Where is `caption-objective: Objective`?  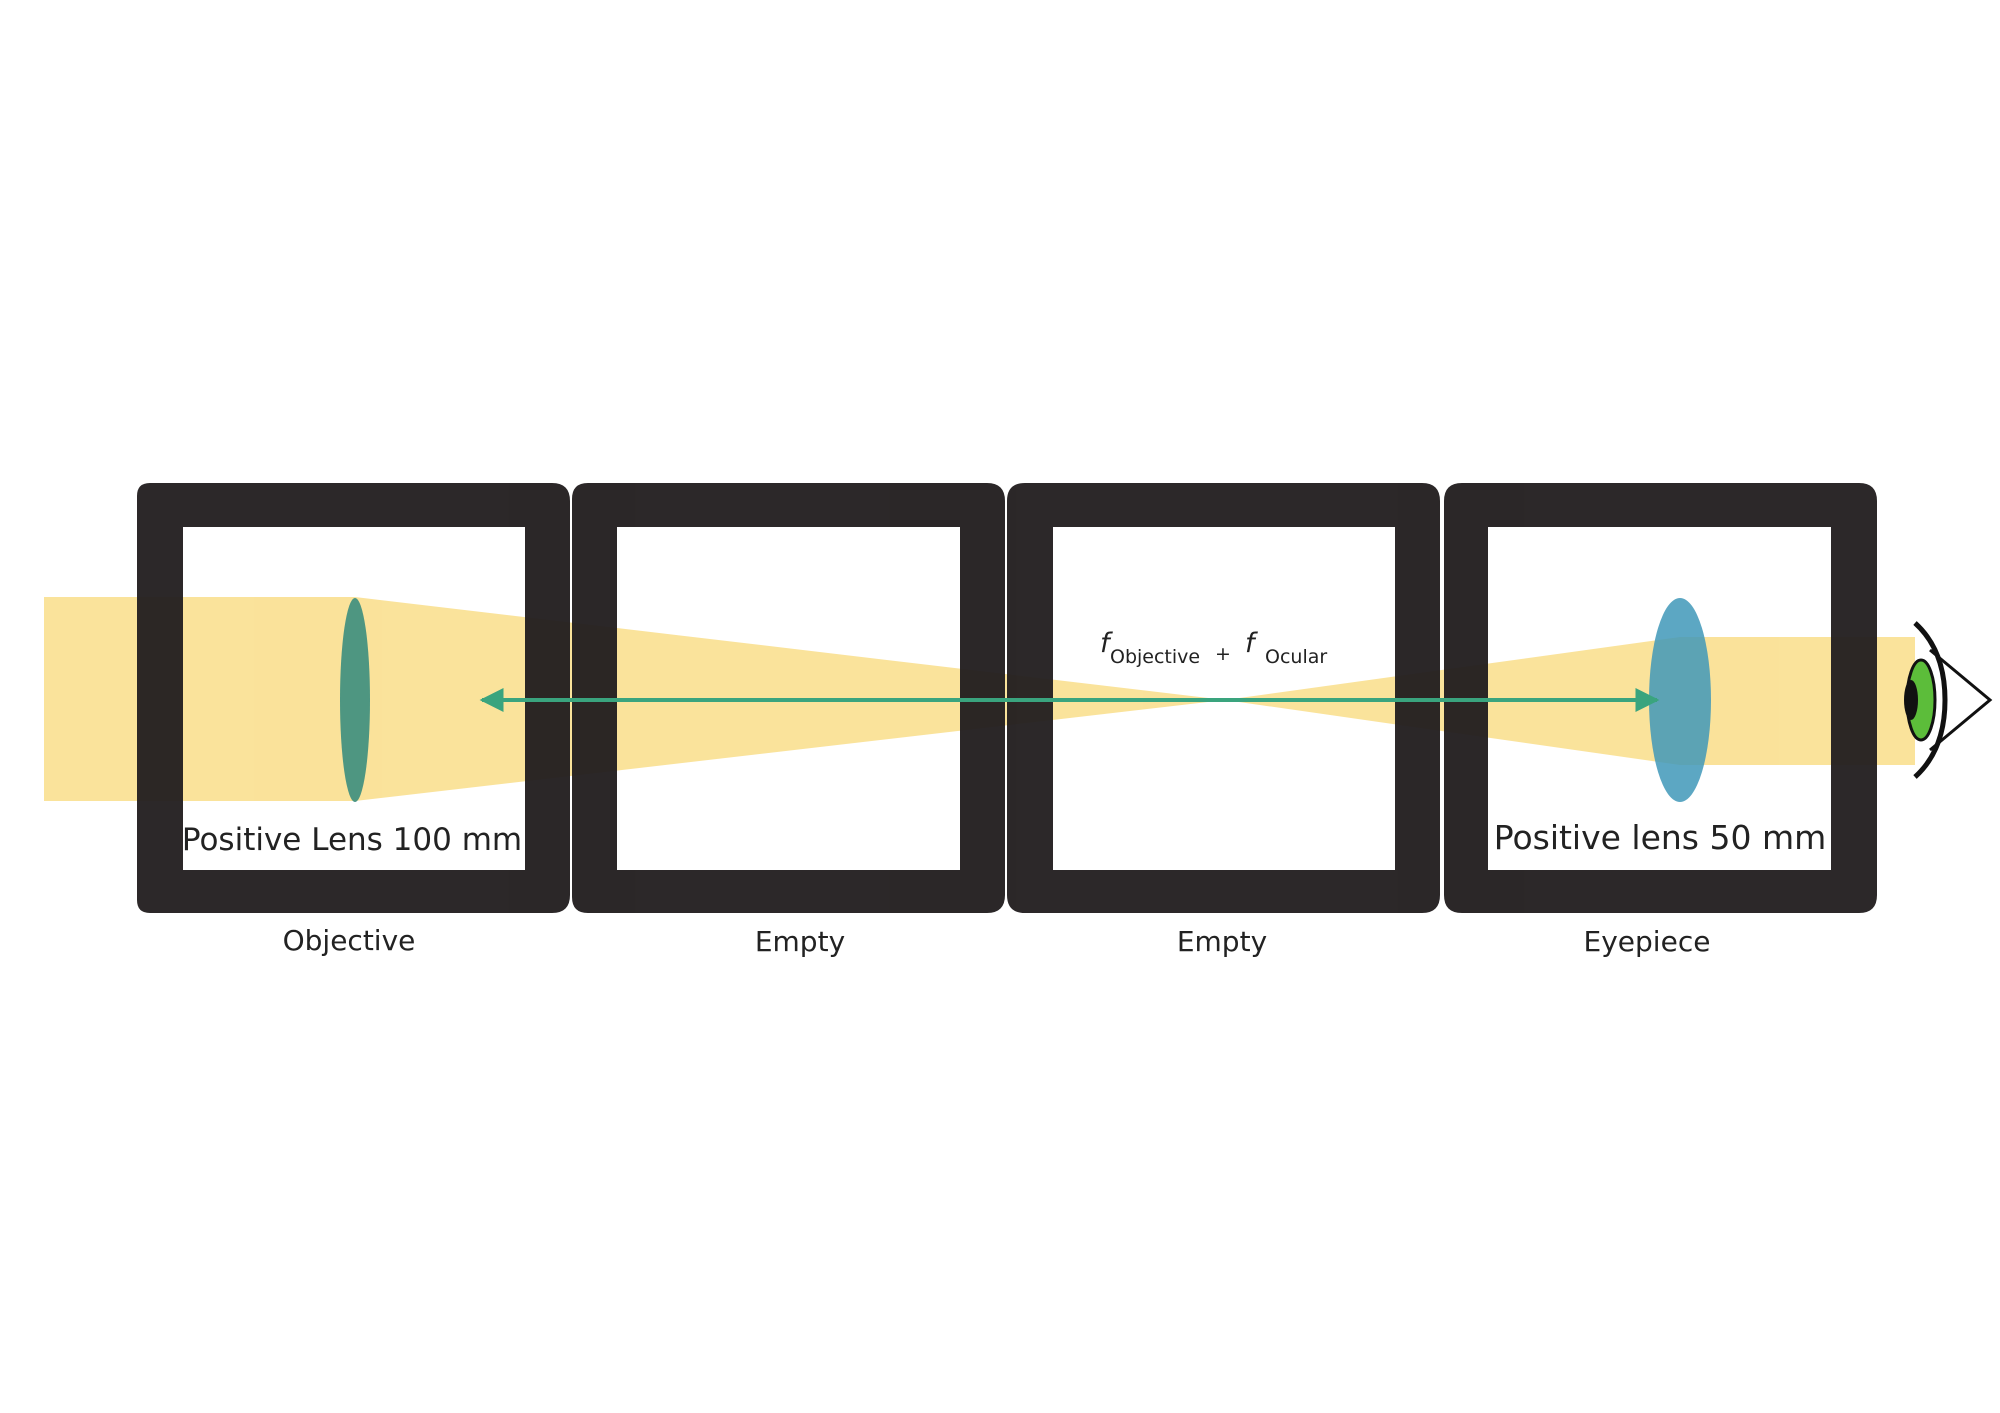 caption-objective: Objective is located at coordinates (349, 940).